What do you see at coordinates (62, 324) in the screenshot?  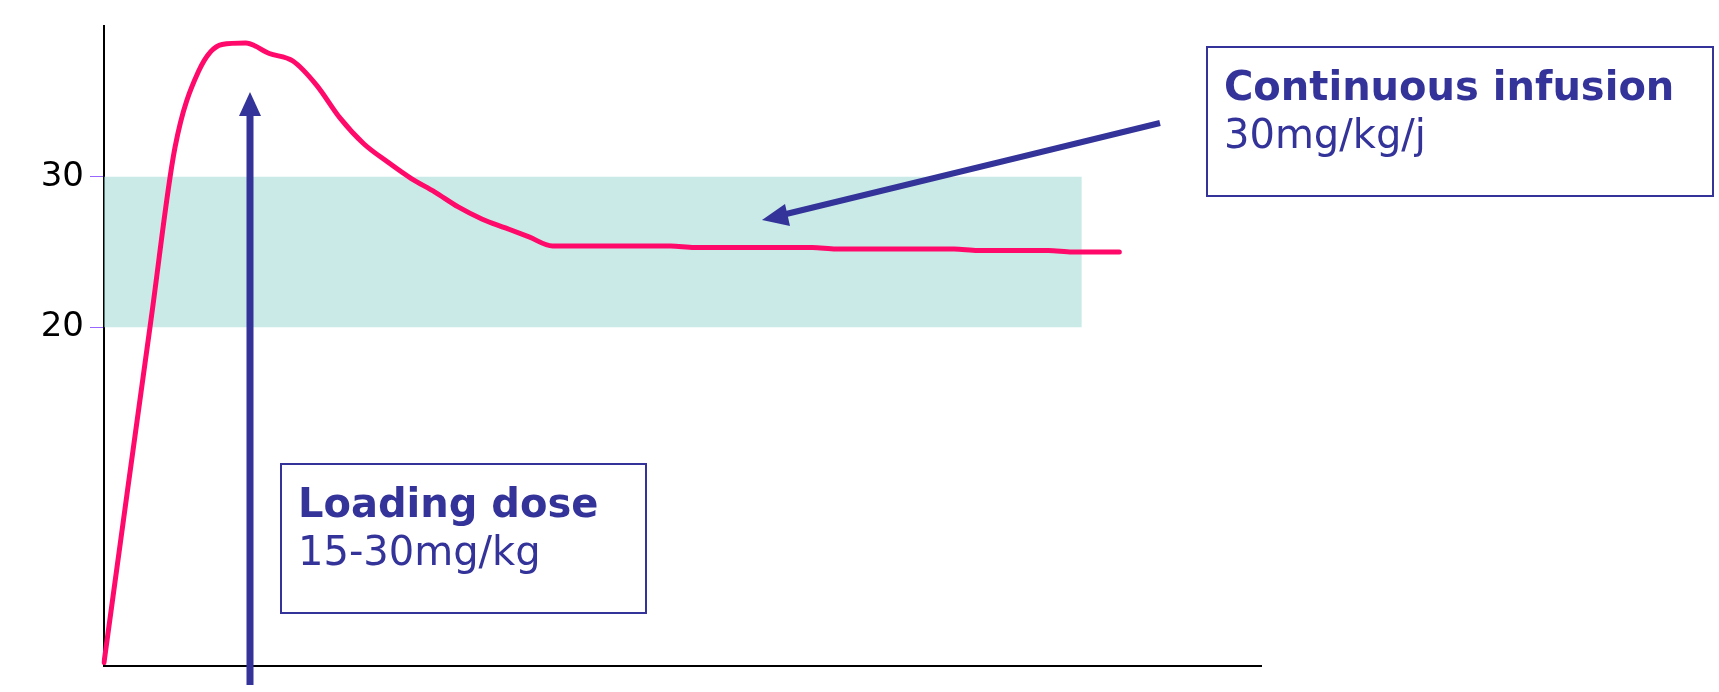 I see `y-tick-label: 20` at bounding box center [62, 324].